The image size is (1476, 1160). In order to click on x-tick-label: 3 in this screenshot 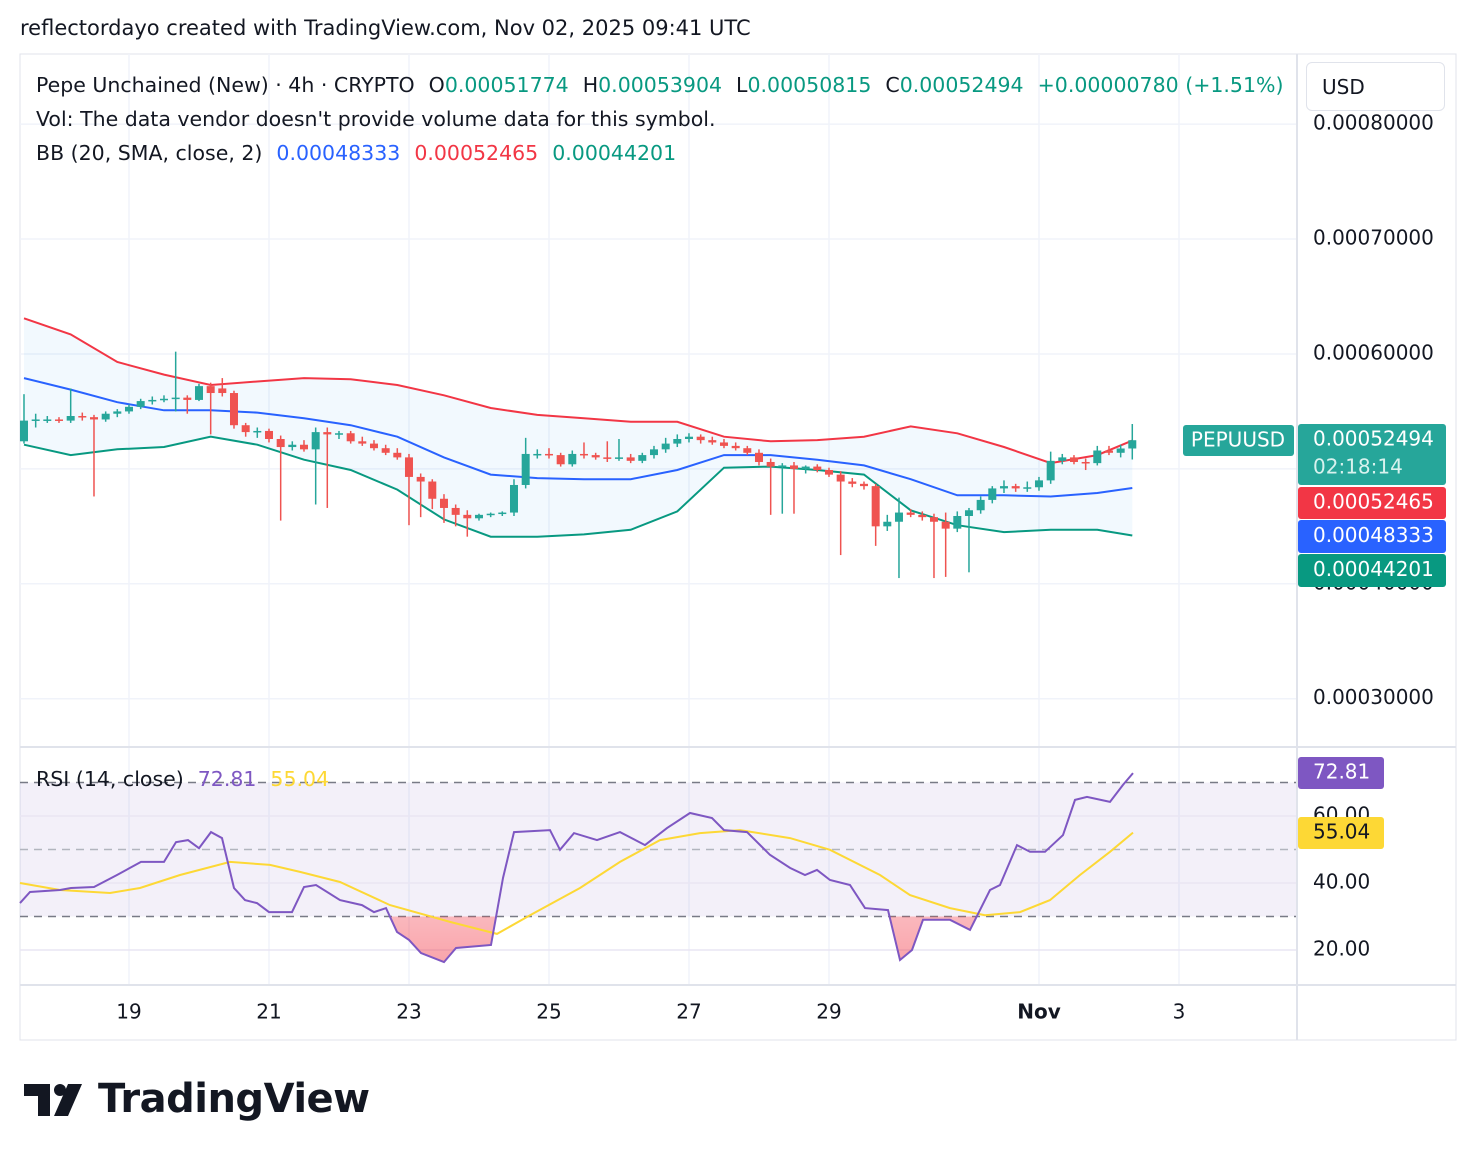, I will do `click(1179, 1012)`.